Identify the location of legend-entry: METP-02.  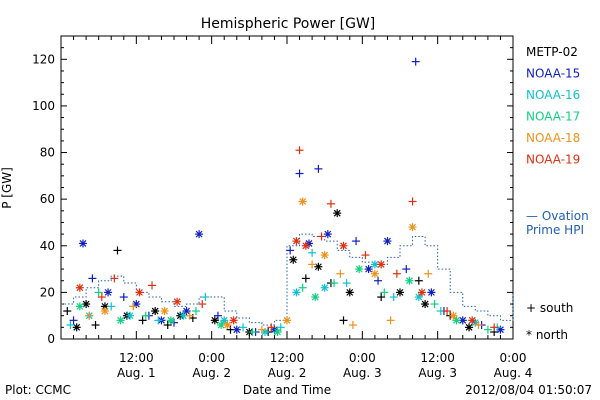
(552, 52).